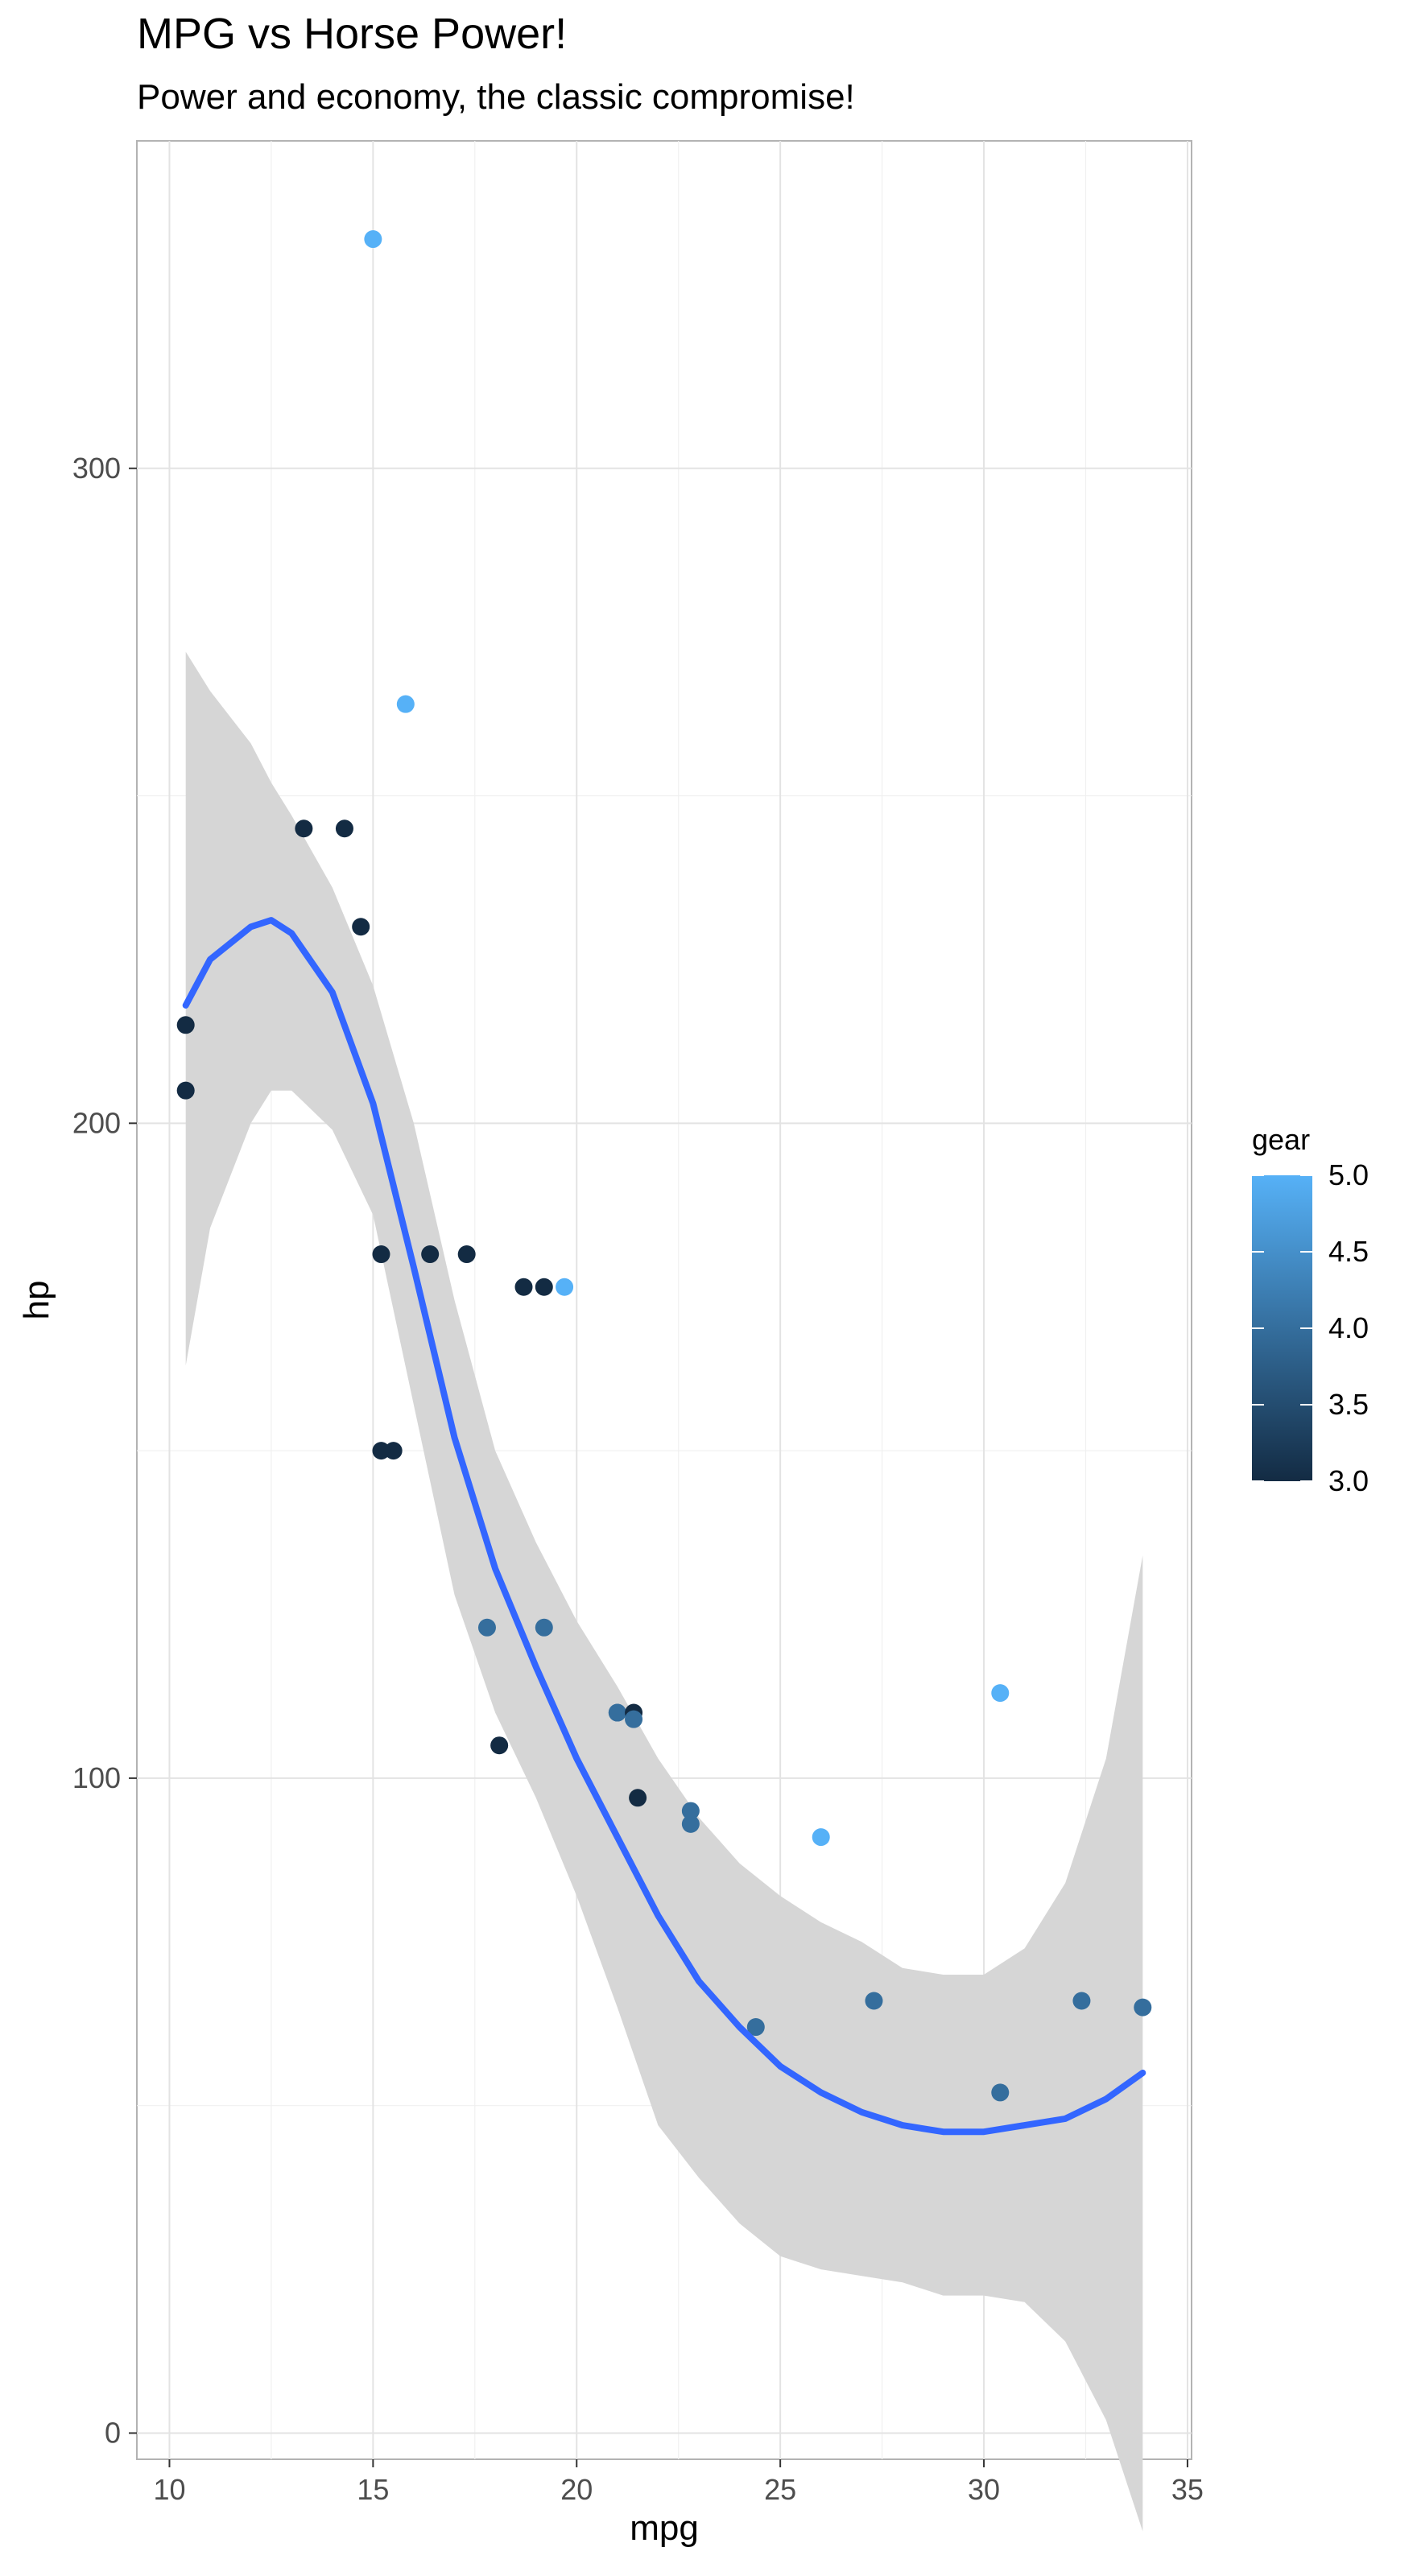 The width and height of the screenshot is (1417, 2576). Describe the element at coordinates (1348, 1480) in the screenshot. I see `legend-label: 3.0` at that location.